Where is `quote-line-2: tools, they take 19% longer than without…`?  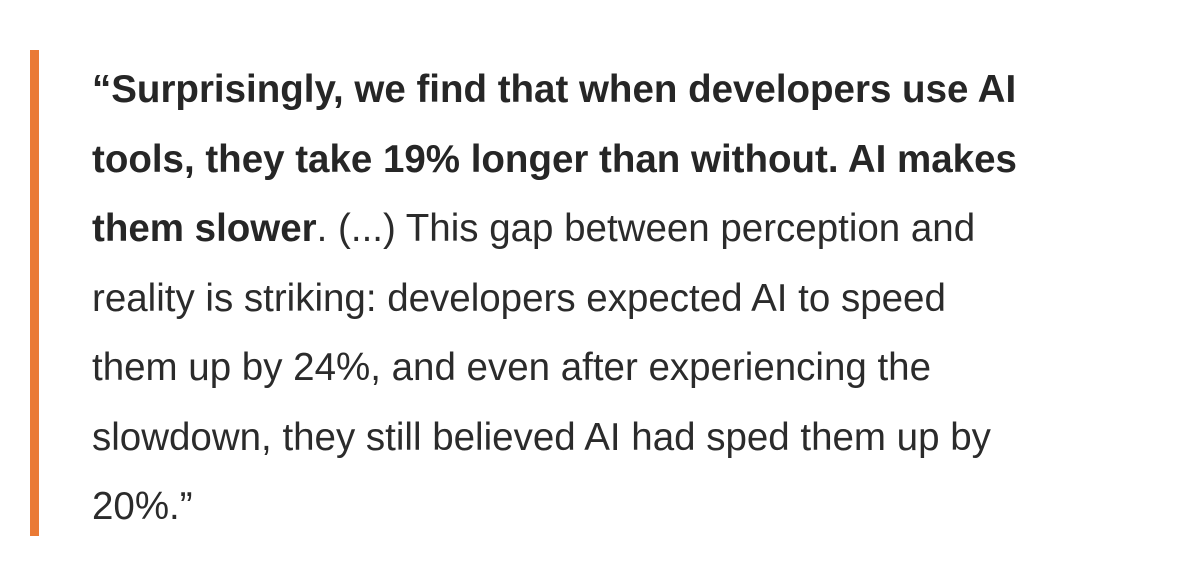 quote-line-2: tools, they take 19% longer than without… is located at coordinates (554, 159).